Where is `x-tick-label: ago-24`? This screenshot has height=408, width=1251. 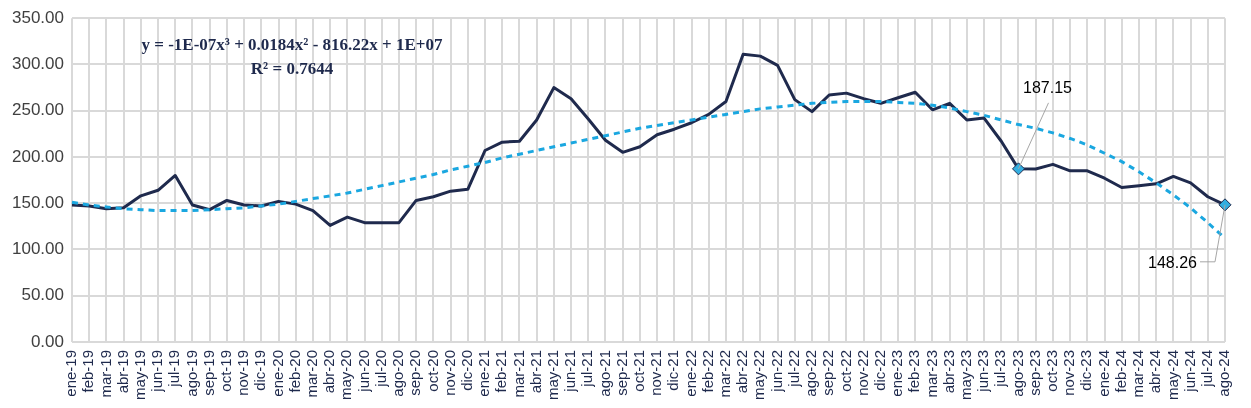
x-tick-label: ago-24 is located at coordinates (1224, 373).